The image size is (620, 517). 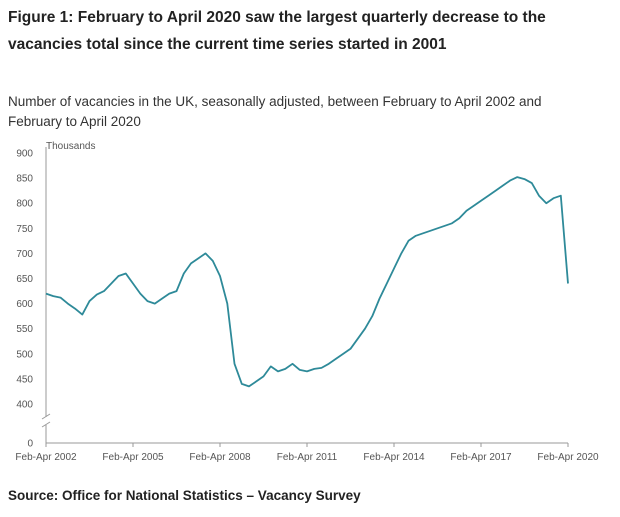 What do you see at coordinates (46, 420) in the screenshot?
I see `axis-break-icon` at bounding box center [46, 420].